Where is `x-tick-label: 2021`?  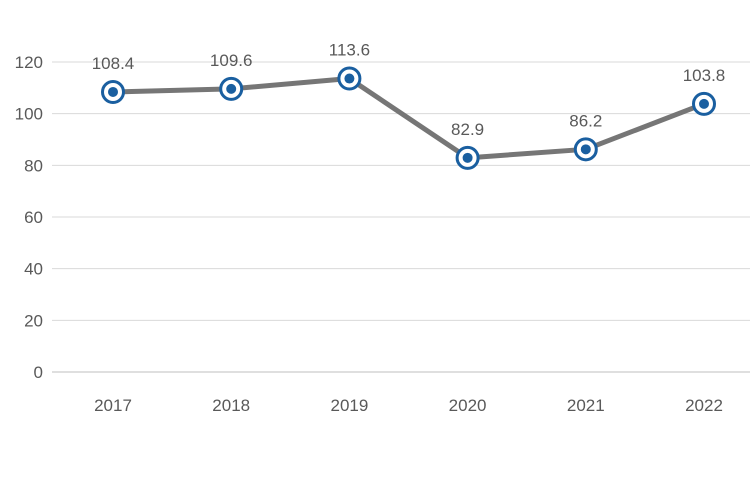
x-tick-label: 2021 is located at coordinates (586, 405).